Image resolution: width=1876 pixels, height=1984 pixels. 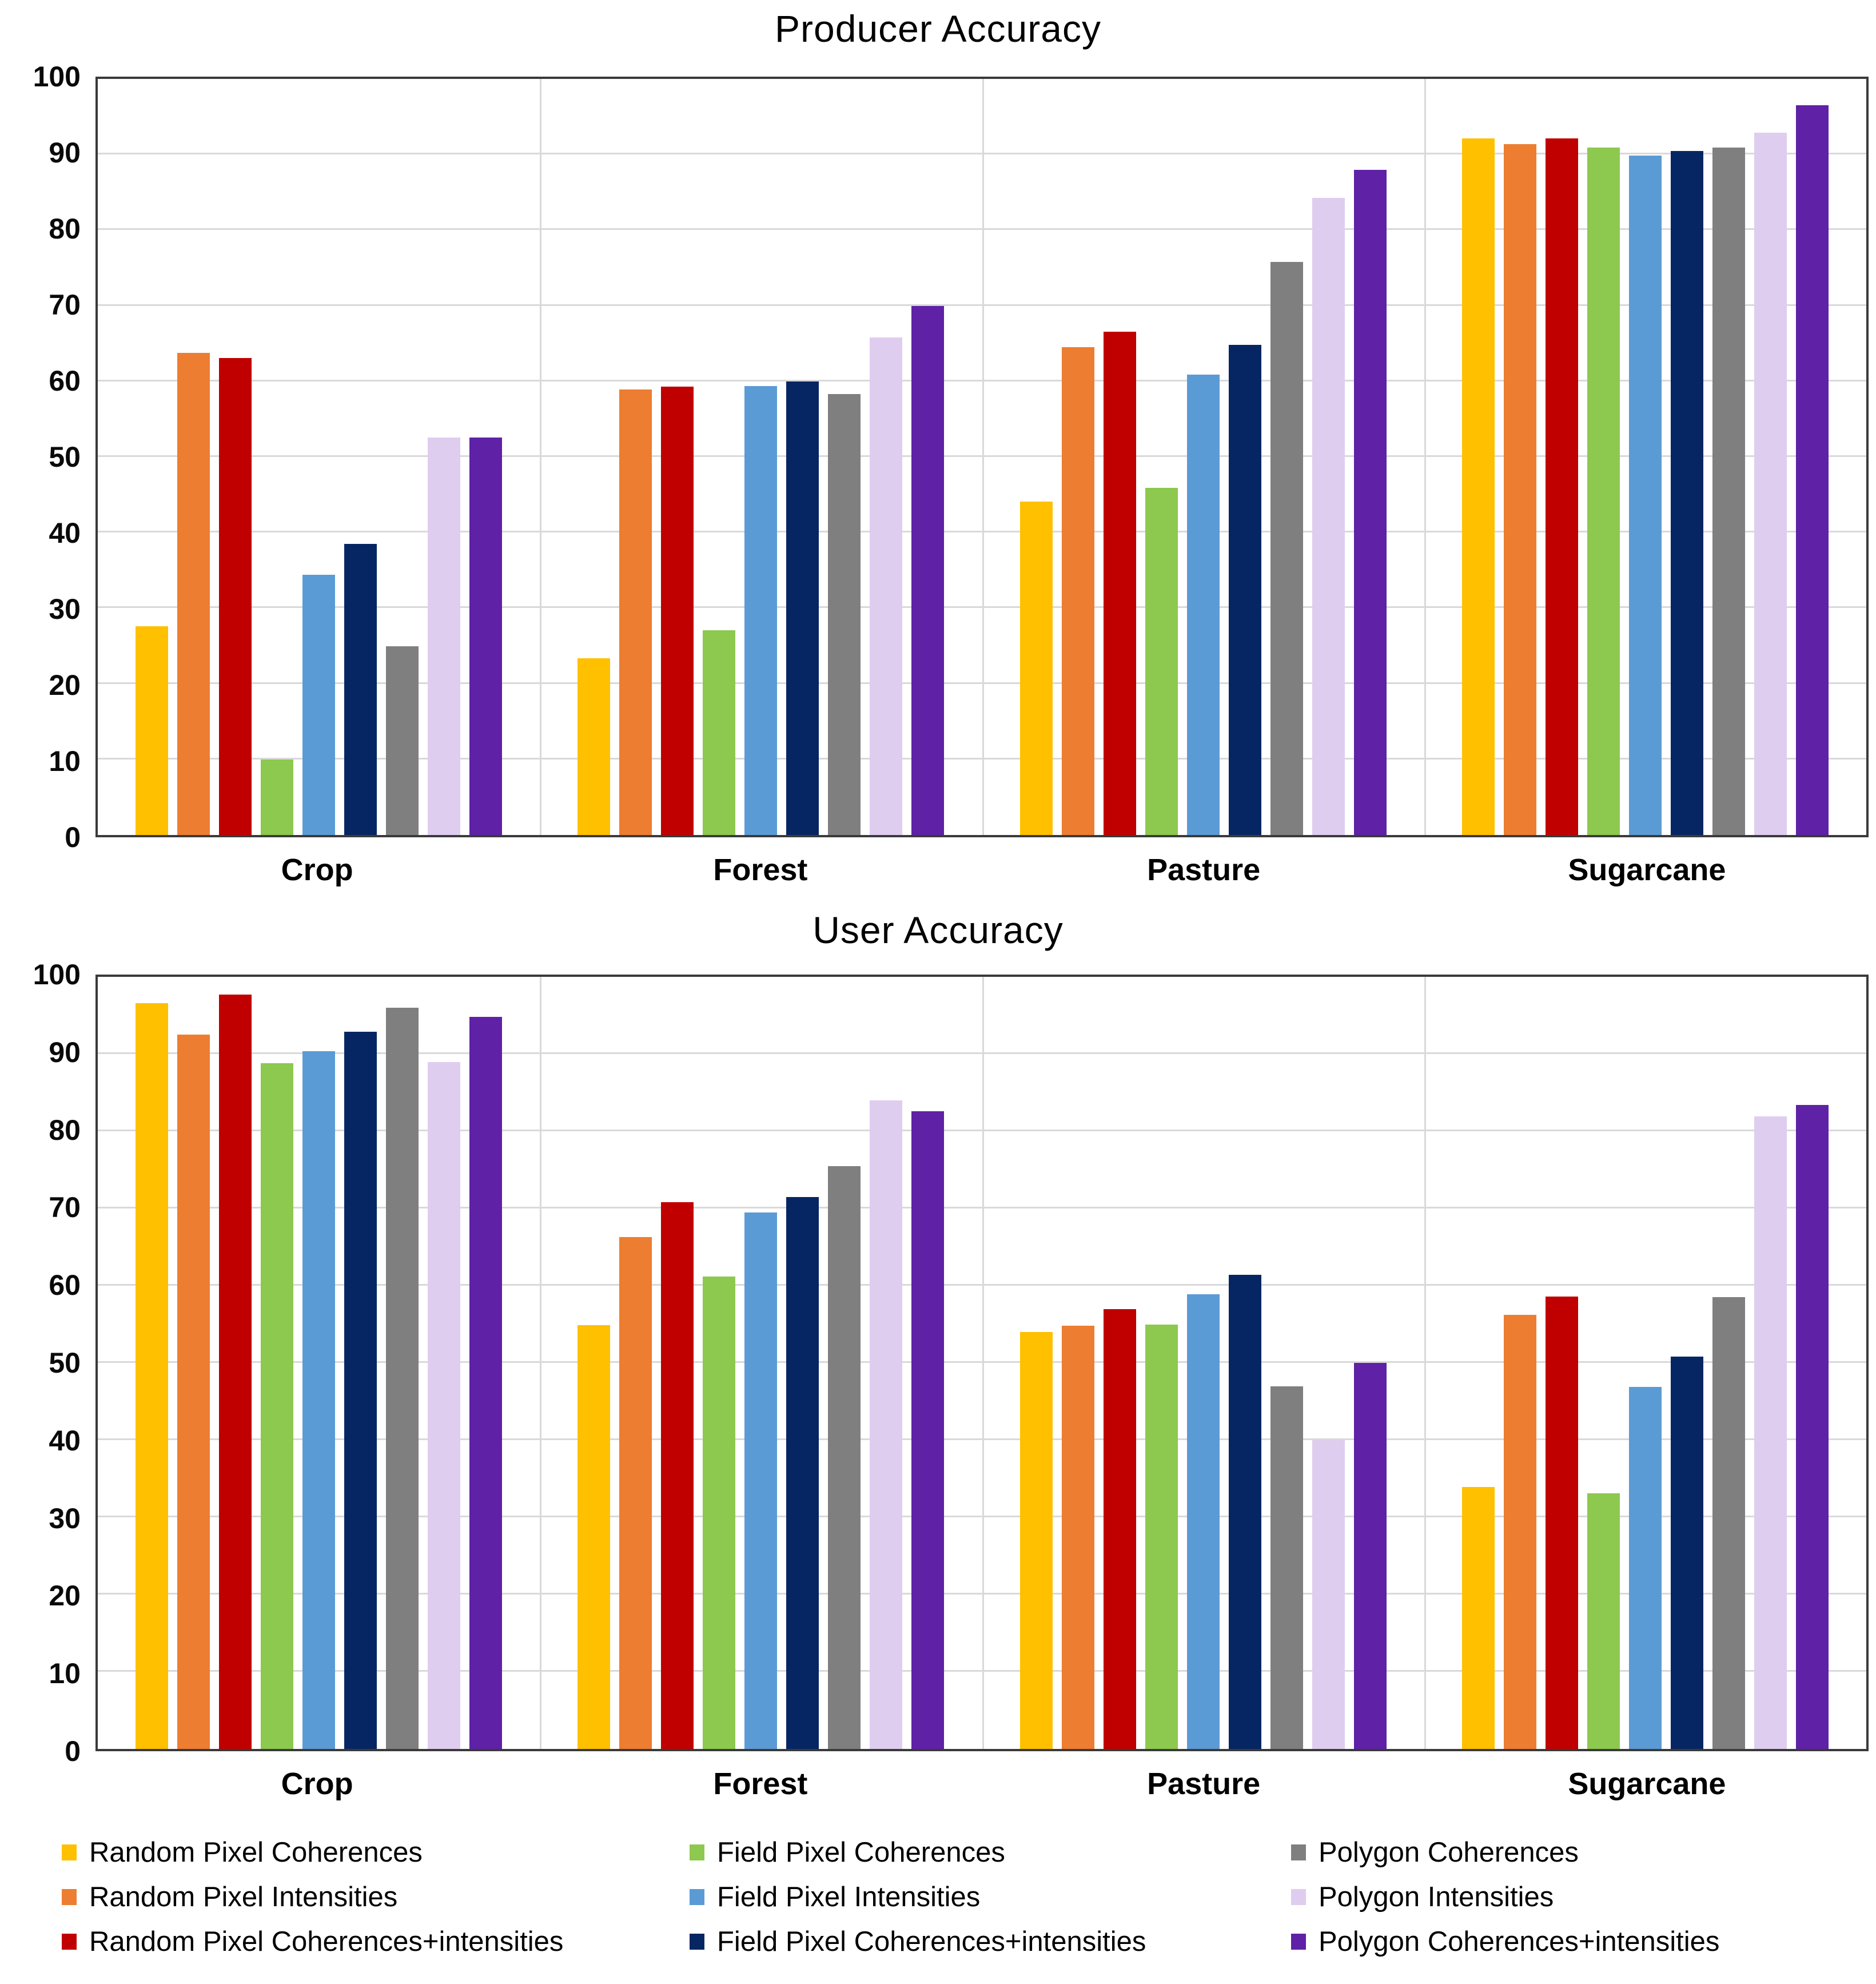 What do you see at coordinates (1645, 1363) in the screenshot?
I see `bar-group-sugarcane` at bounding box center [1645, 1363].